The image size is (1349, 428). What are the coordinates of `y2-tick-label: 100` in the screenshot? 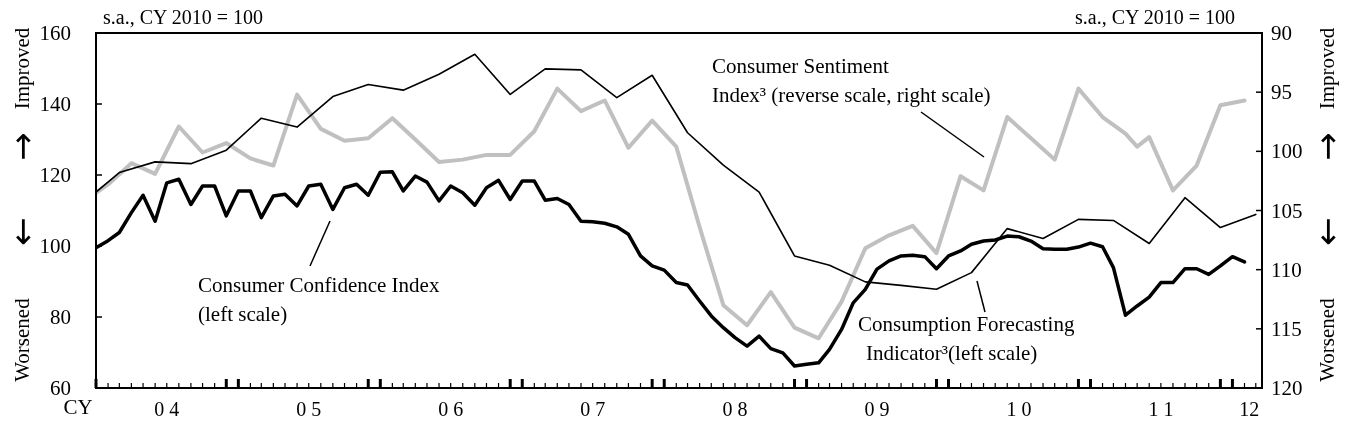 It's located at (1287, 151).